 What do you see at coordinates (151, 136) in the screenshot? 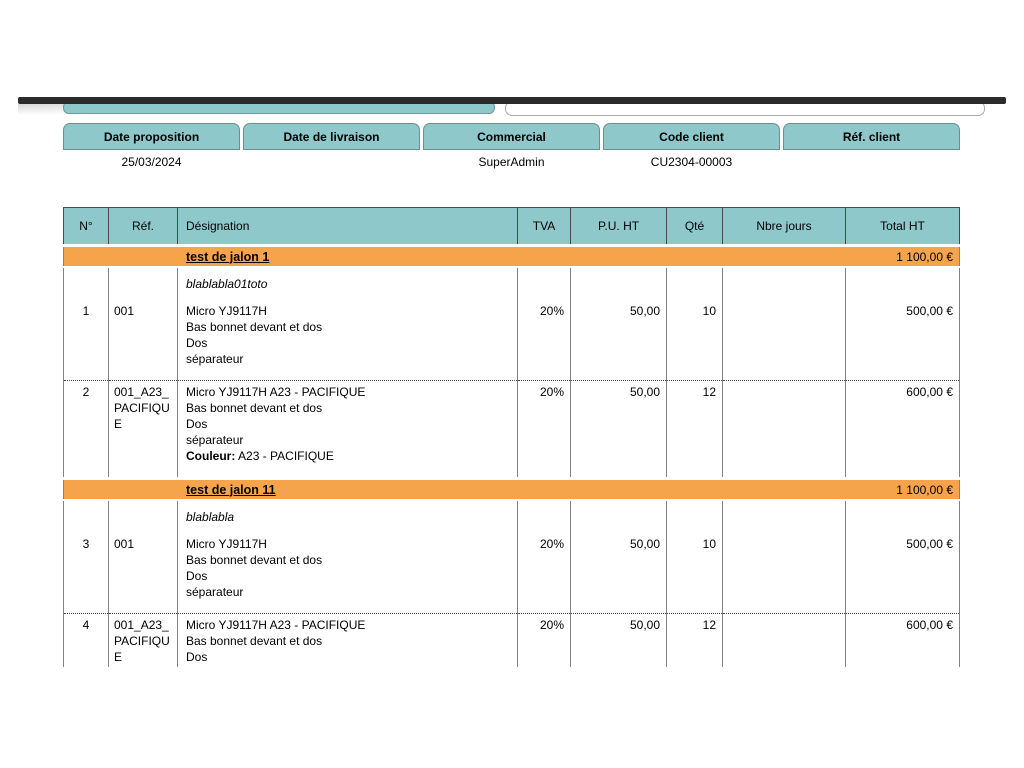
I see `info-header-date-proposition: Date proposition` at bounding box center [151, 136].